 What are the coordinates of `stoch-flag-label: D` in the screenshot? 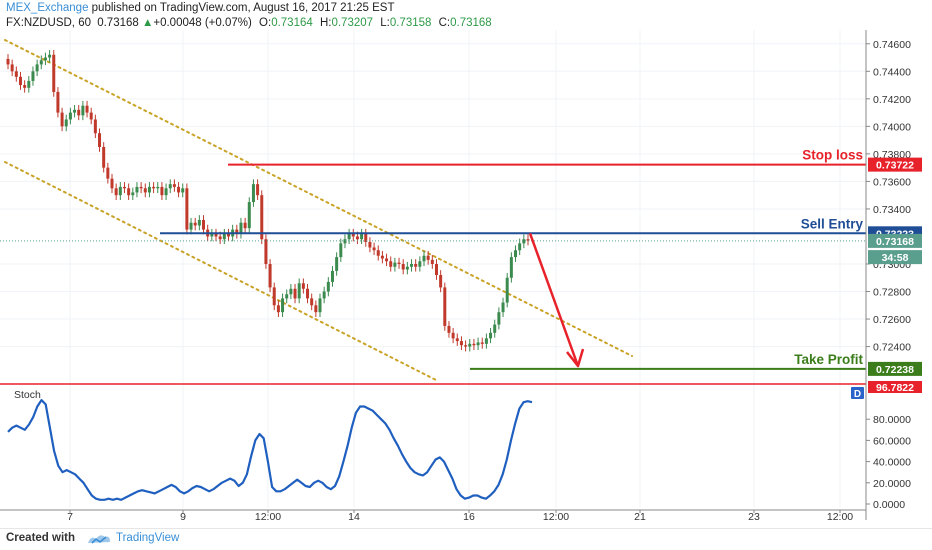 It's located at (857, 394).